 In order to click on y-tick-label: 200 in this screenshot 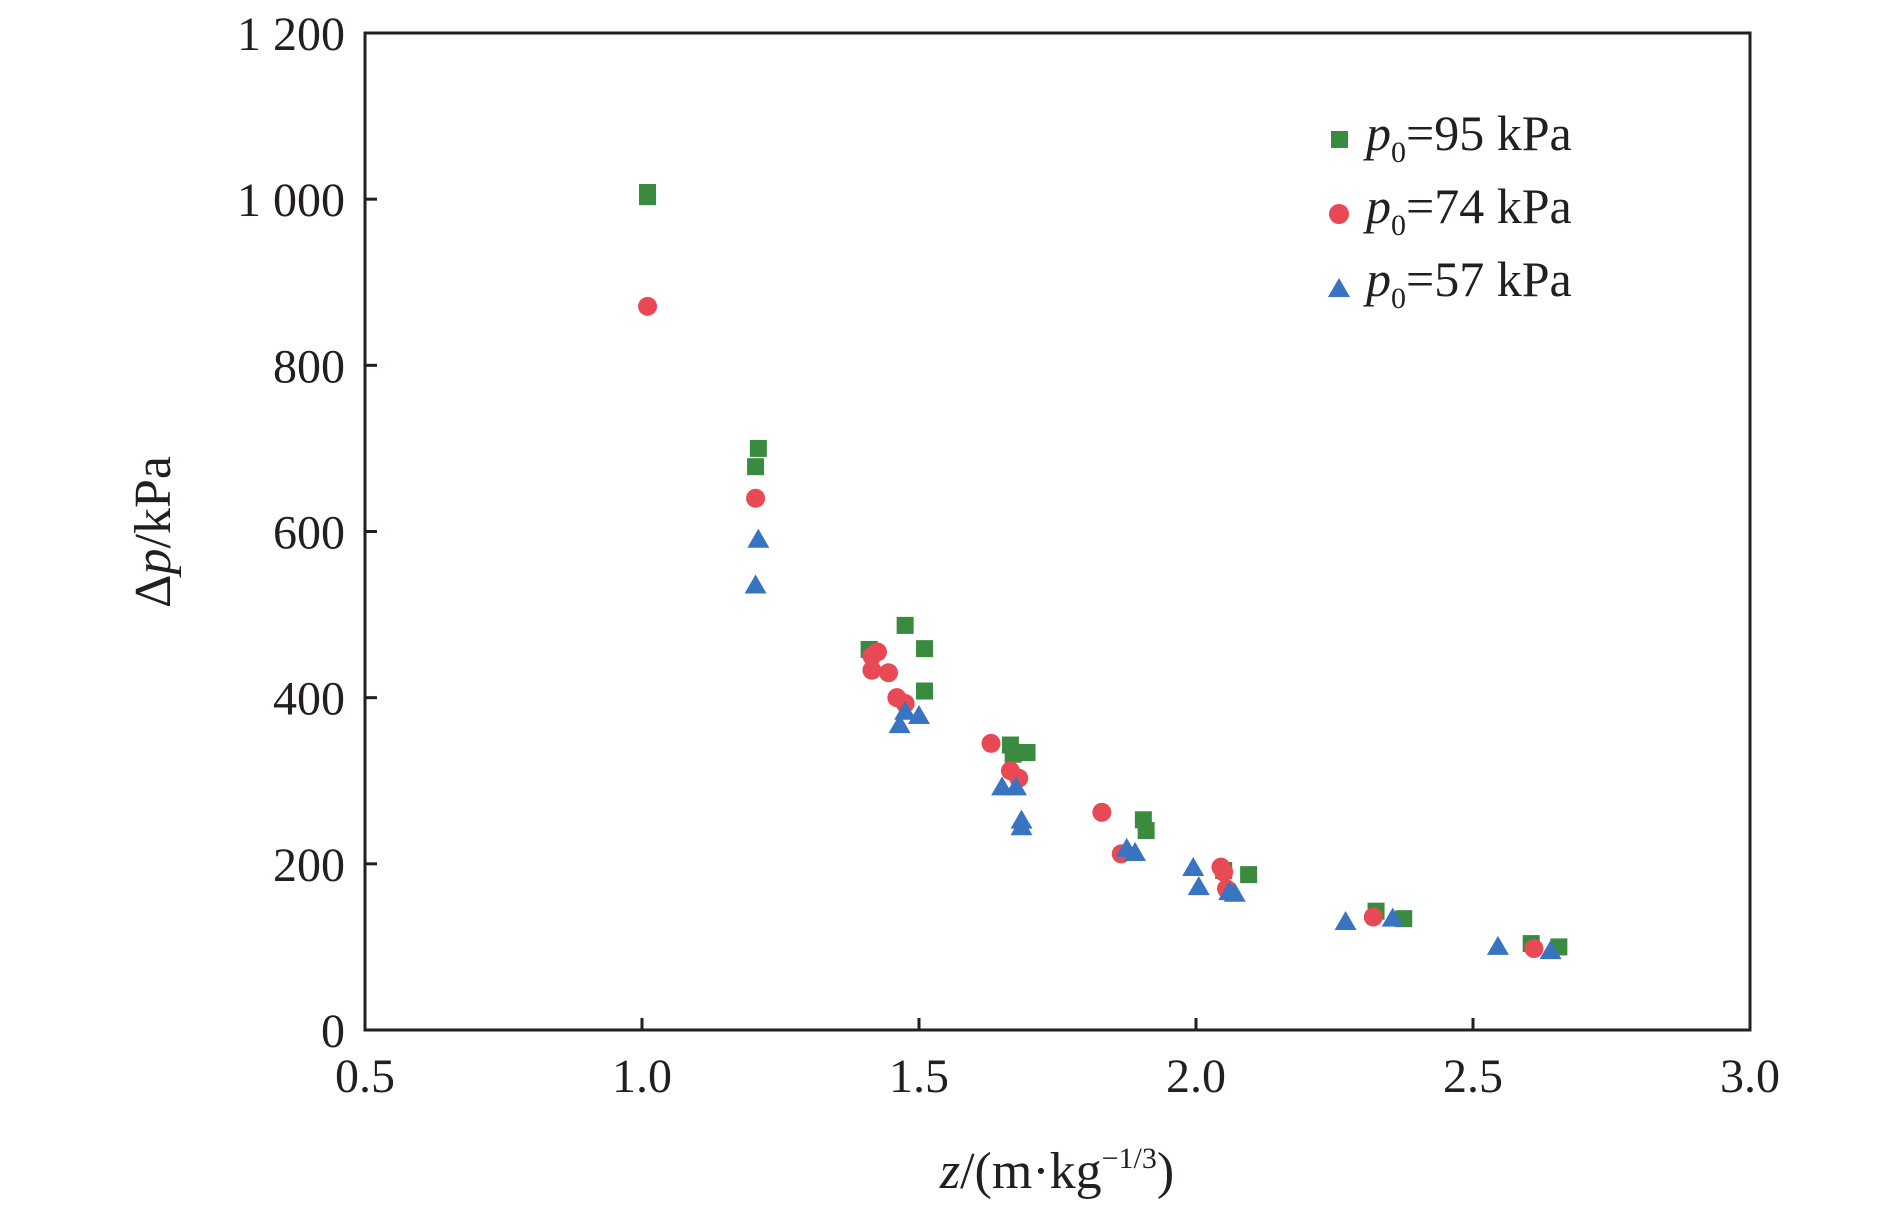, I will do `click(309, 865)`.